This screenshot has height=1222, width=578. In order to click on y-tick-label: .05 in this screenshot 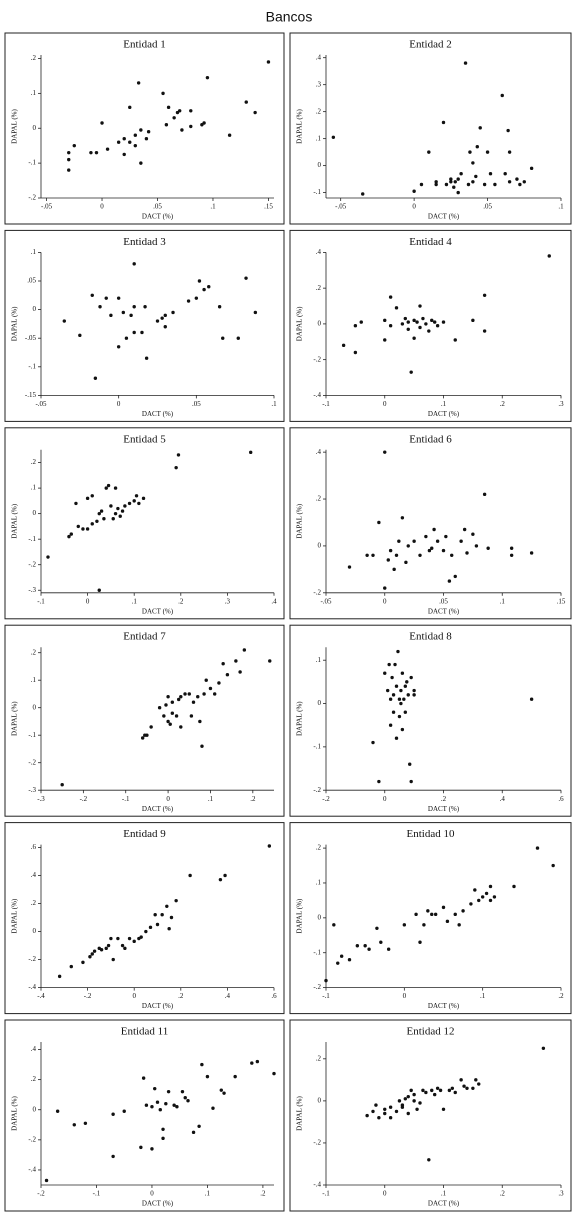, I will do `click(31, 281)`.